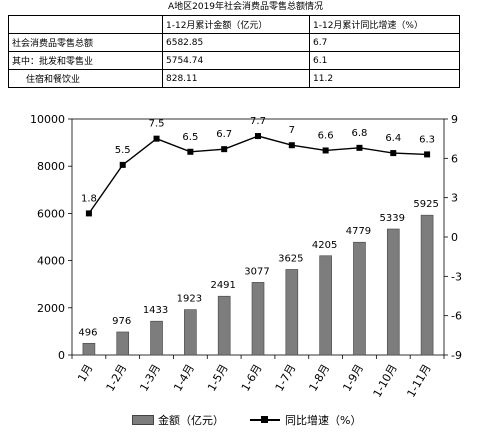 Image resolution: width=491 pixels, height=437 pixels. I want to click on row-amount: 6582.85, so click(236, 42).